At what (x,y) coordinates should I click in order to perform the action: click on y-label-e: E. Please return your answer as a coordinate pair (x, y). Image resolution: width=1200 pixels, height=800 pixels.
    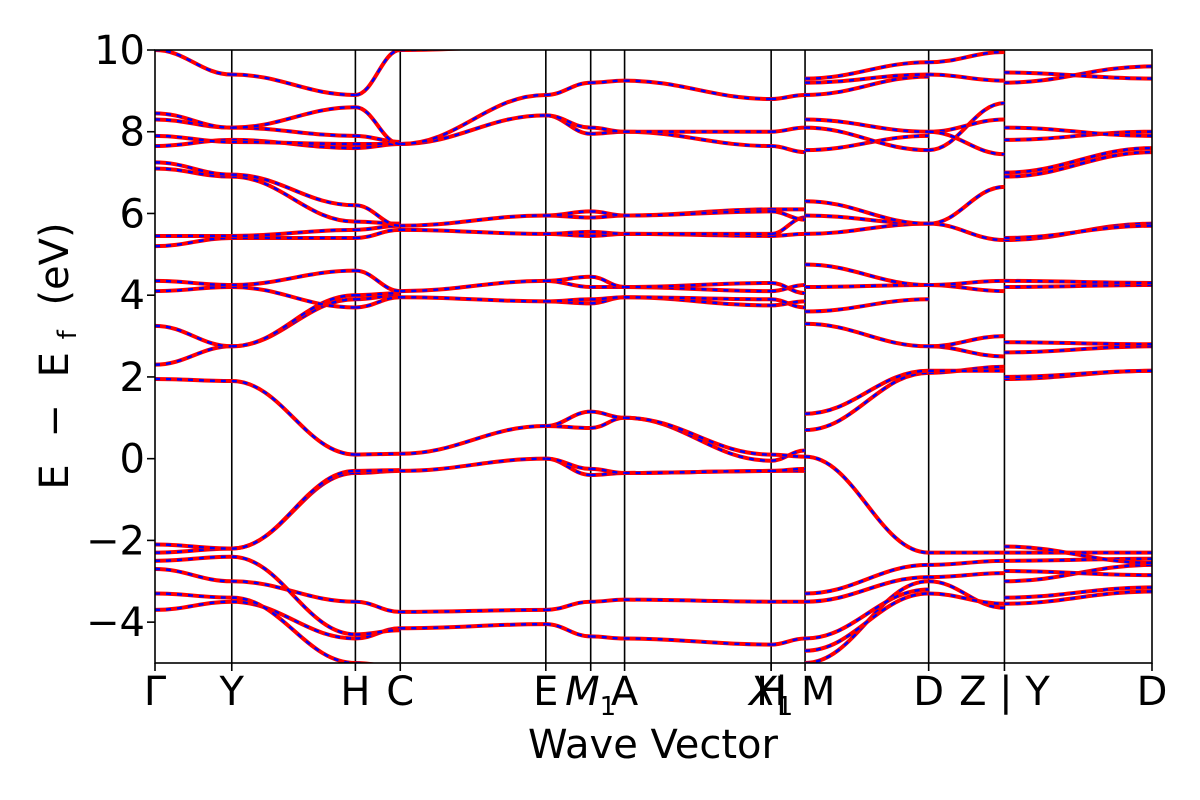
    Looking at the image, I should click on (55, 476).